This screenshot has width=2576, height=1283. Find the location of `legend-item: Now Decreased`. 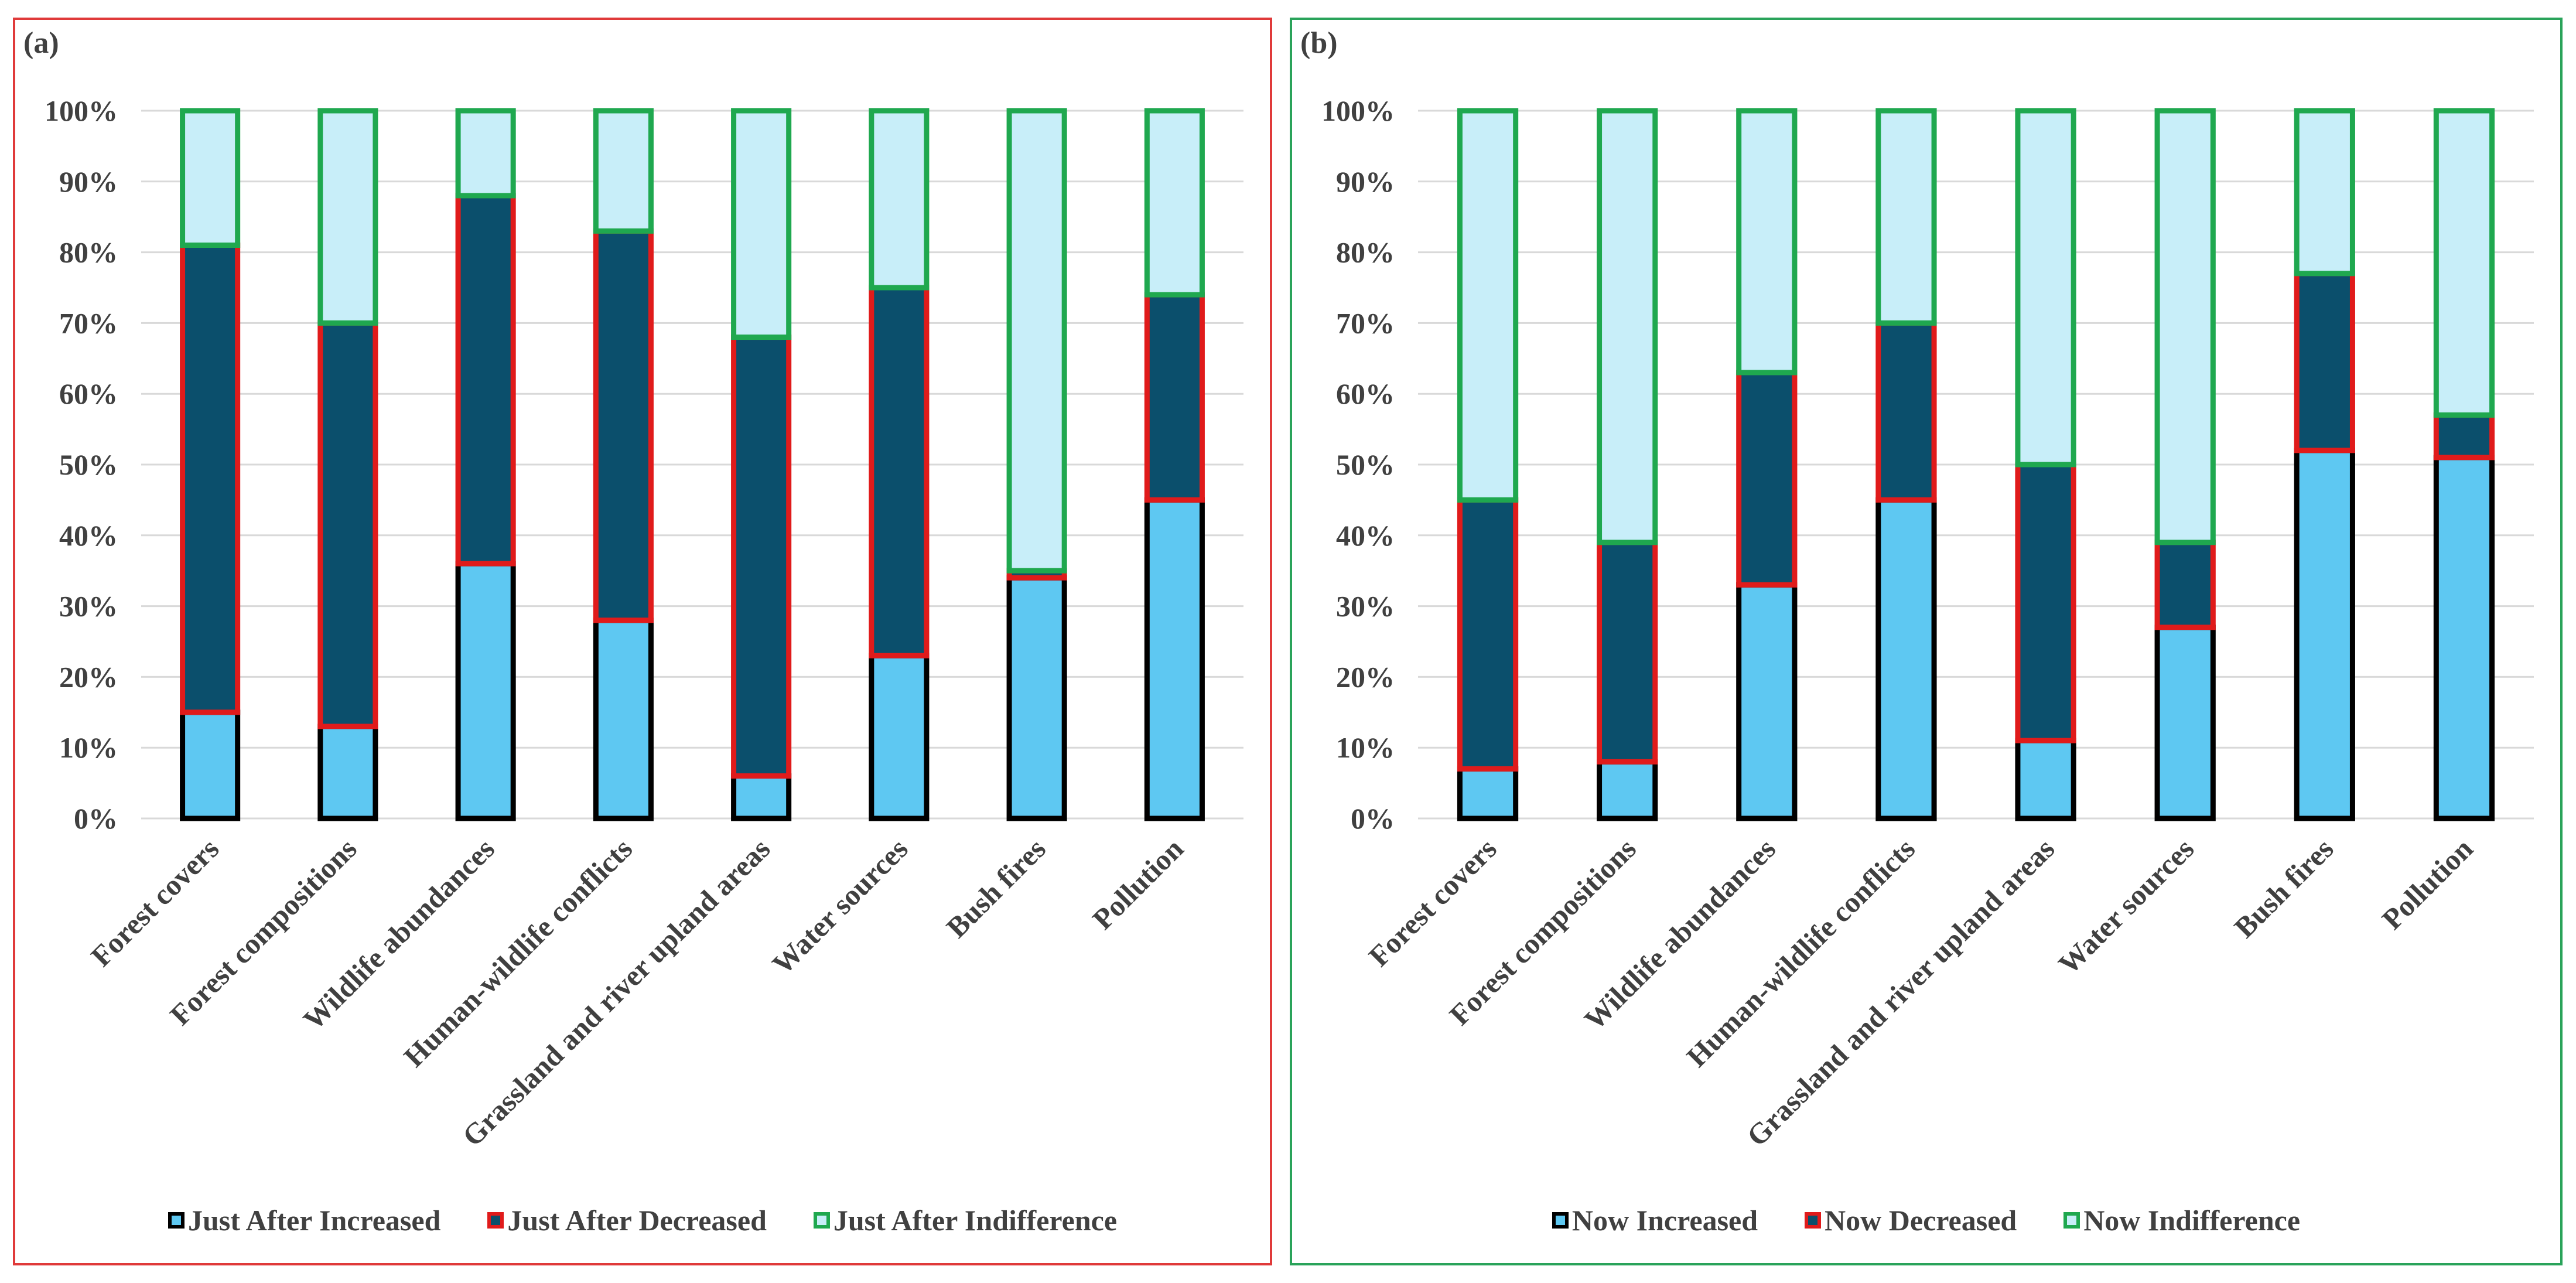

legend-item: Now Decreased is located at coordinates (1911, 1220).